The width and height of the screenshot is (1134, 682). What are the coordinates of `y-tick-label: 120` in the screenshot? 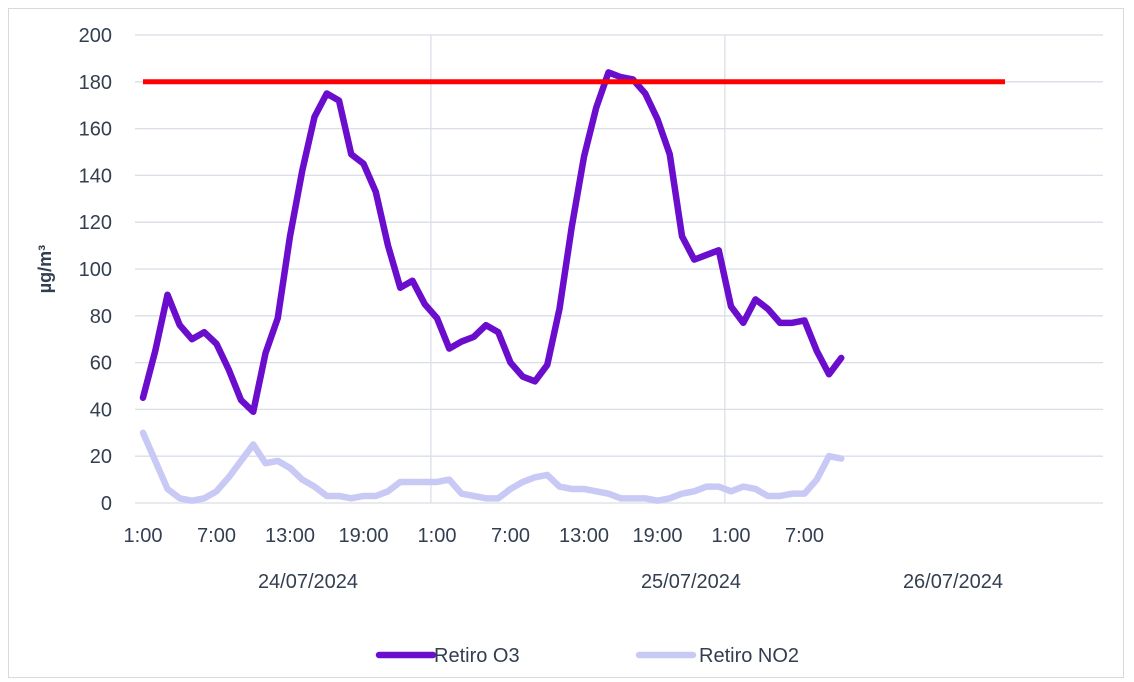 It's located at (95, 223).